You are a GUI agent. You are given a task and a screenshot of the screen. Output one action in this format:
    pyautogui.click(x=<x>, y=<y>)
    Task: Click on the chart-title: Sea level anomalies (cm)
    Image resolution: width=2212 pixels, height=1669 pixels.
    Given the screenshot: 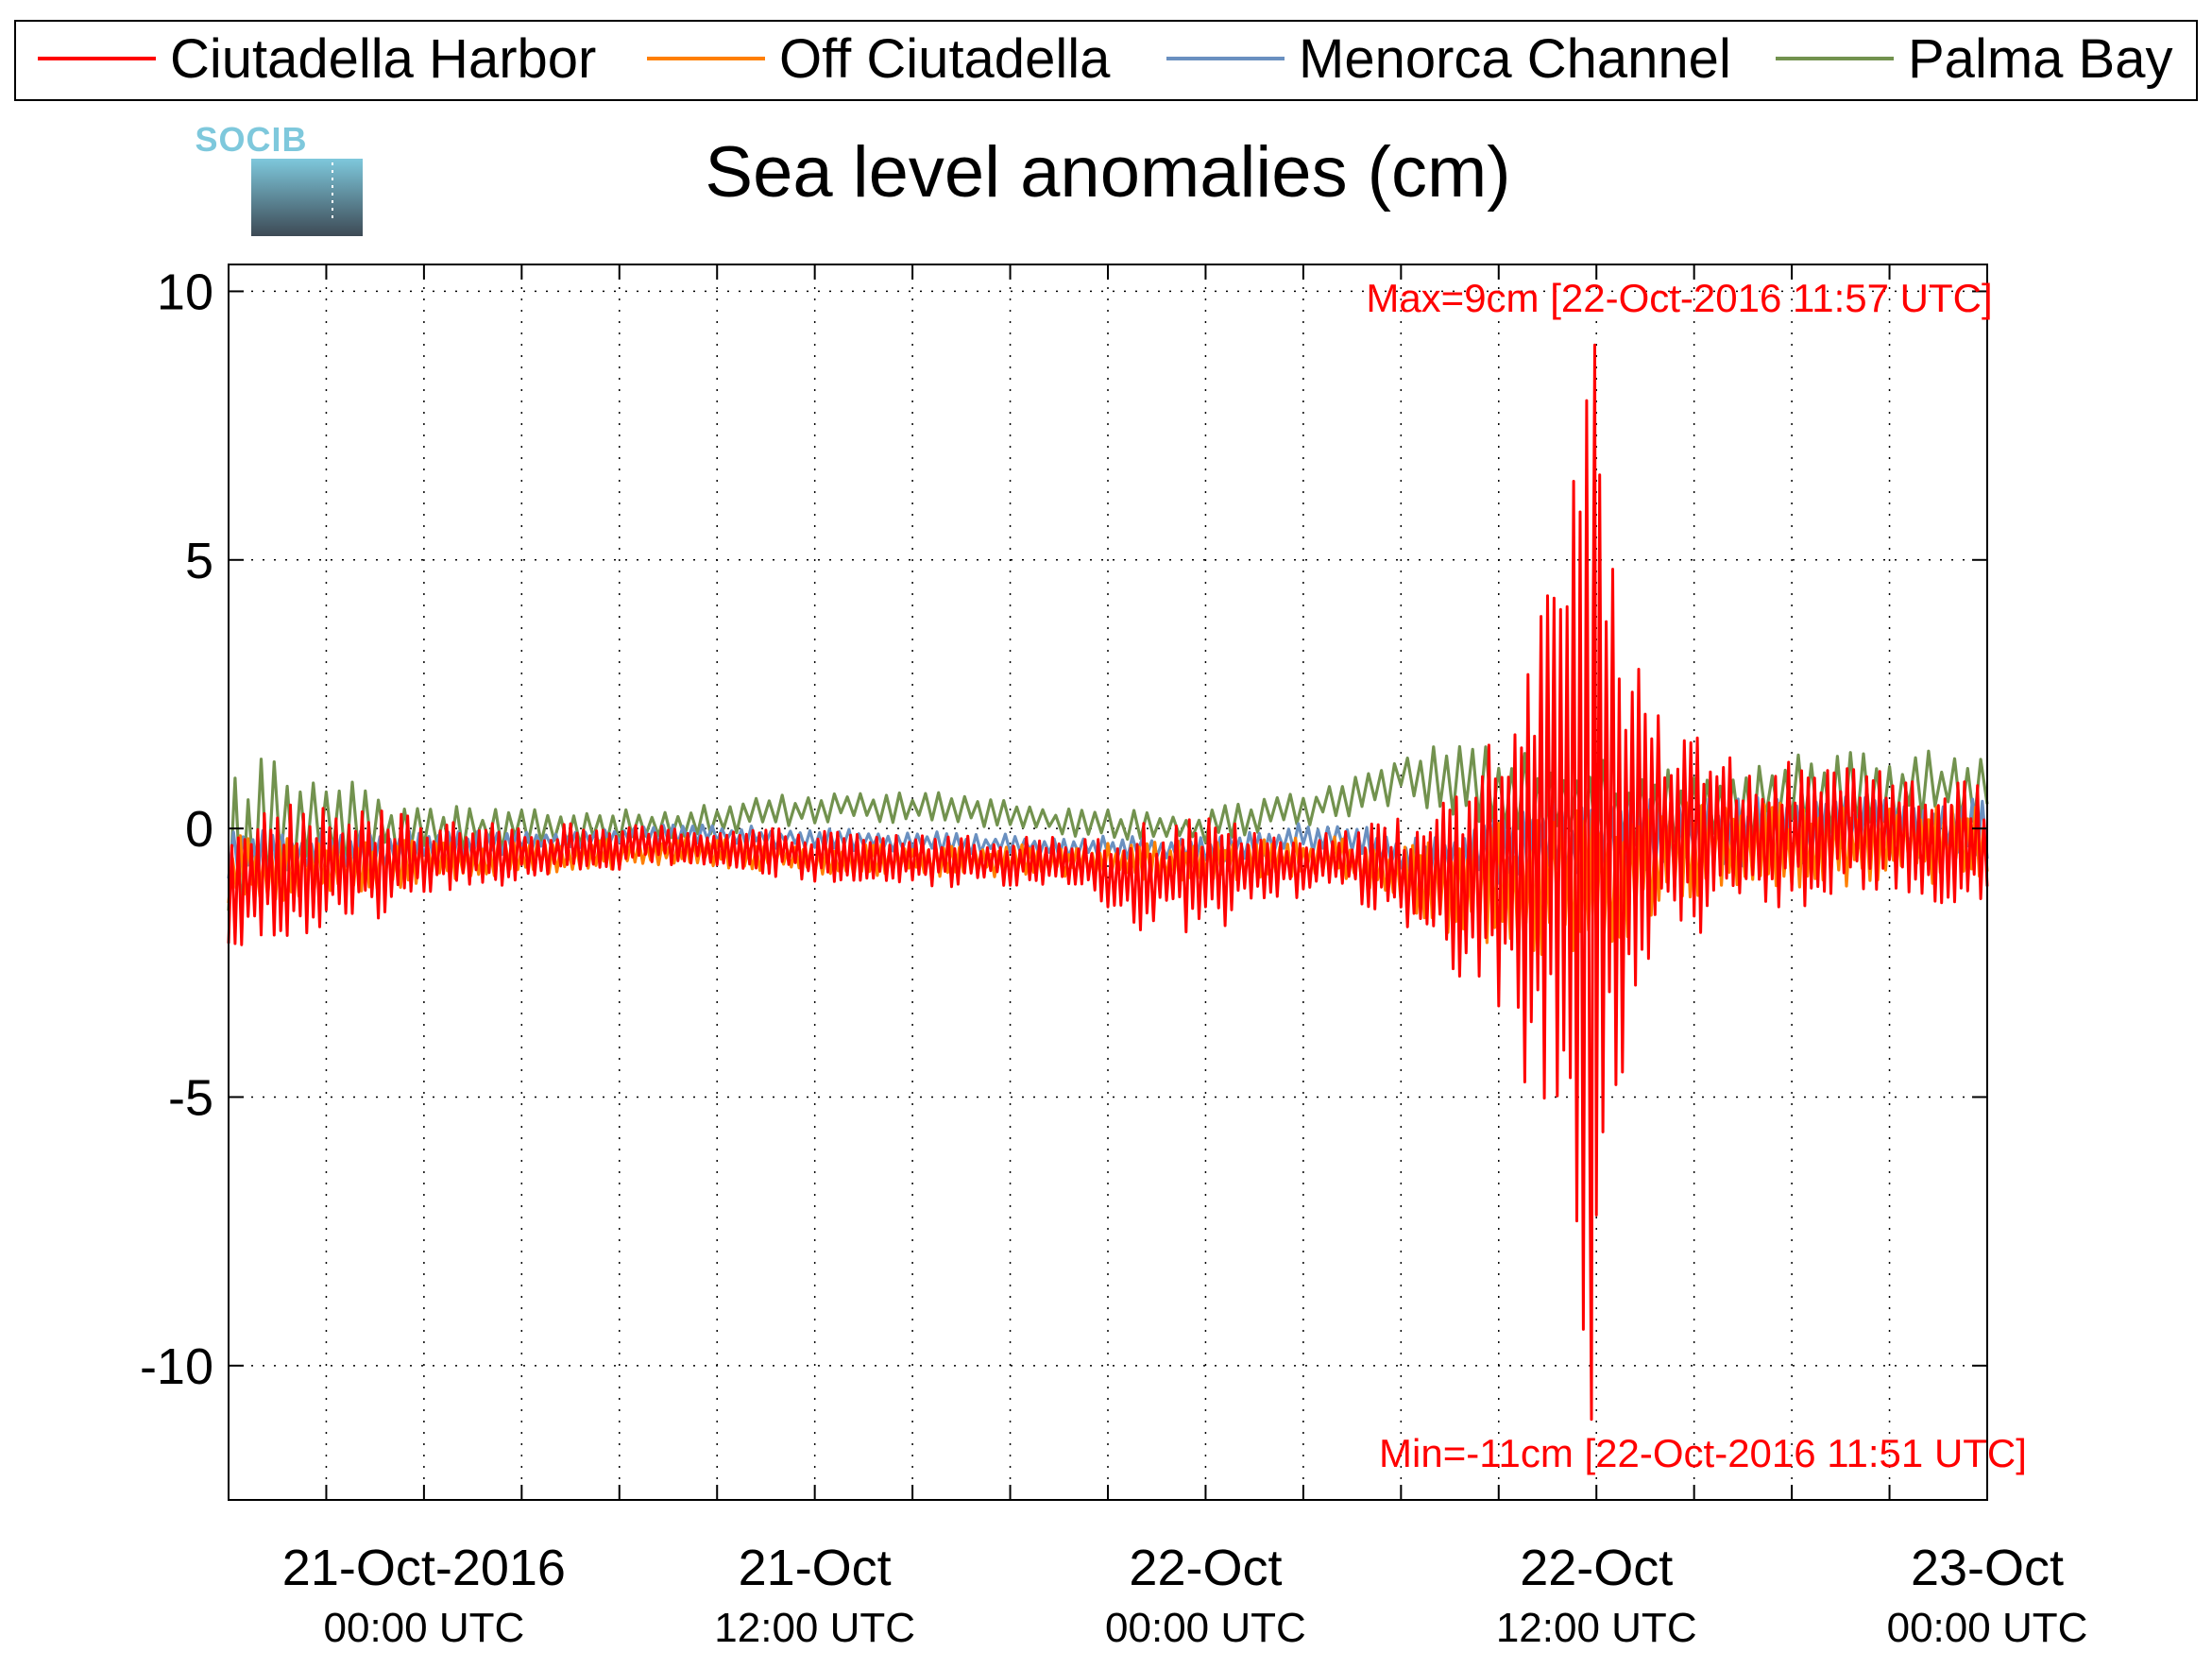 What is the action you would take?
    pyautogui.click(x=1107, y=172)
    